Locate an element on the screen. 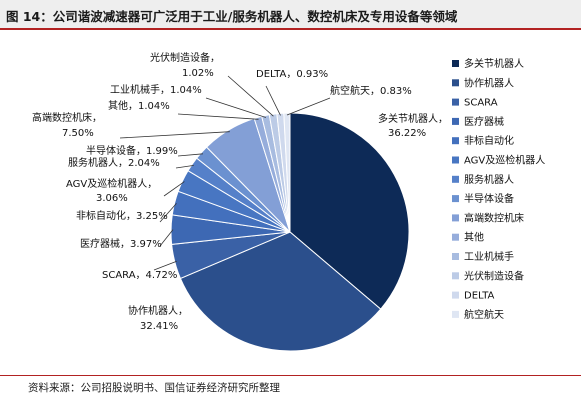 The image size is (581, 405). slice-label-11-0: 光伏制造设备， is located at coordinates (185, 57).